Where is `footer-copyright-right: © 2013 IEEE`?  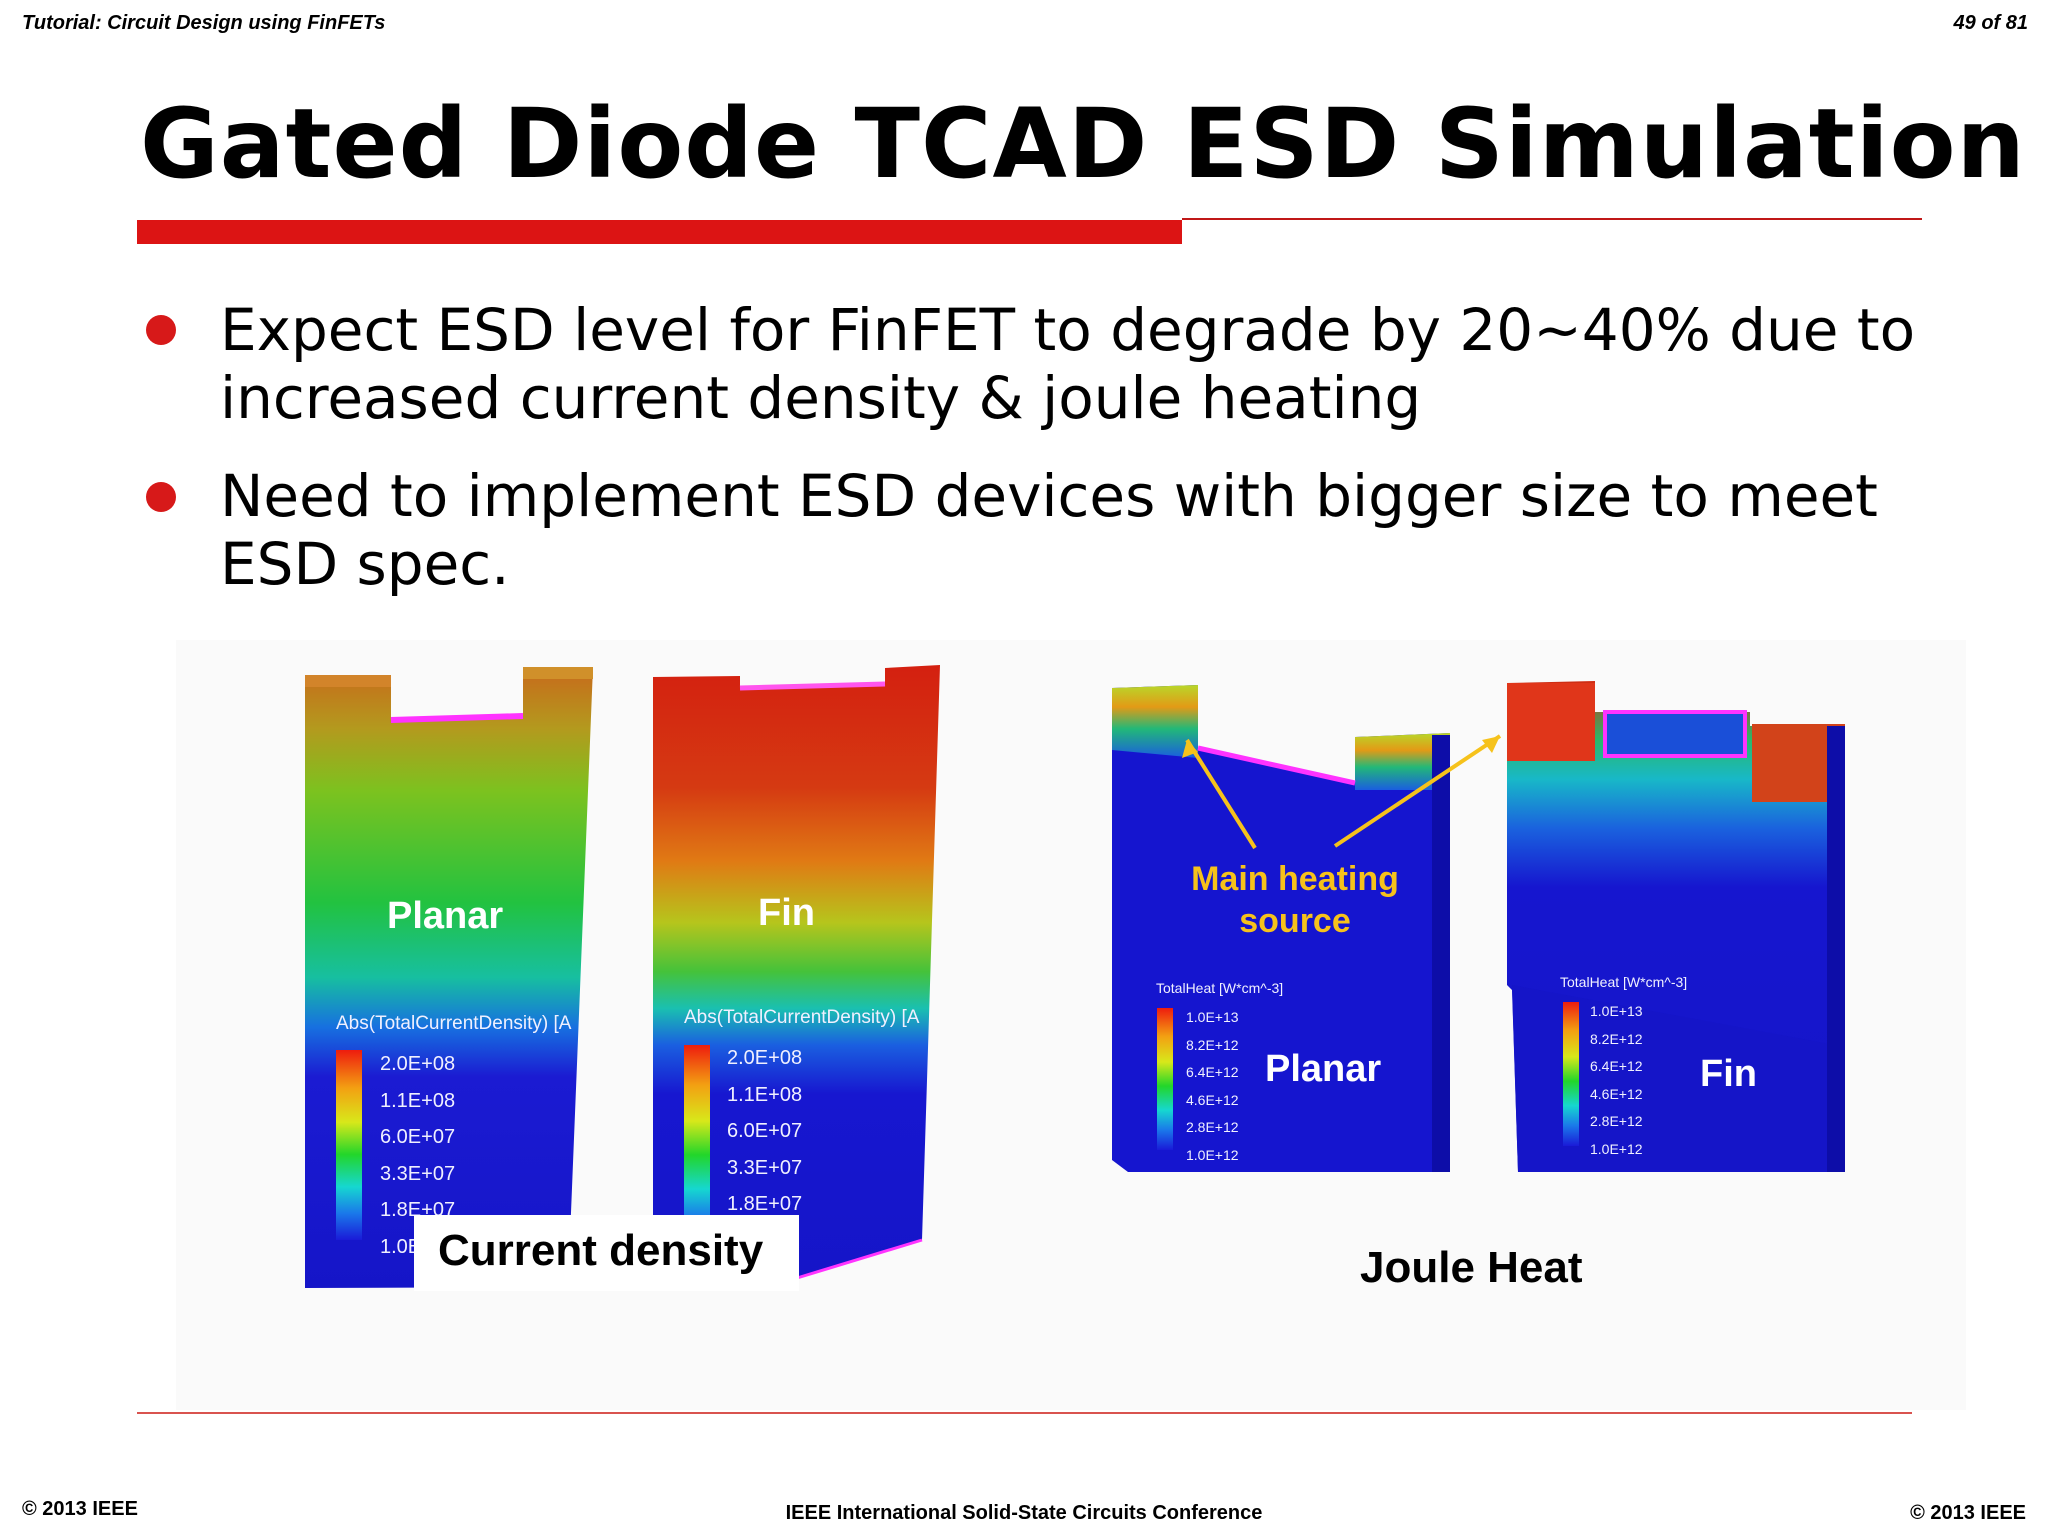
footer-copyright-right: © 2013 IEEE is located at coordinates (1968, 1513).